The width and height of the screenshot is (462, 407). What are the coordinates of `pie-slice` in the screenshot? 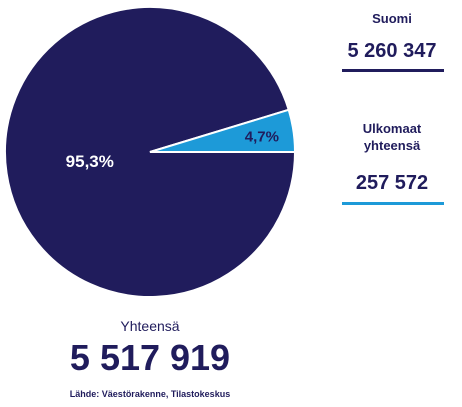 It's located at (223, 130).